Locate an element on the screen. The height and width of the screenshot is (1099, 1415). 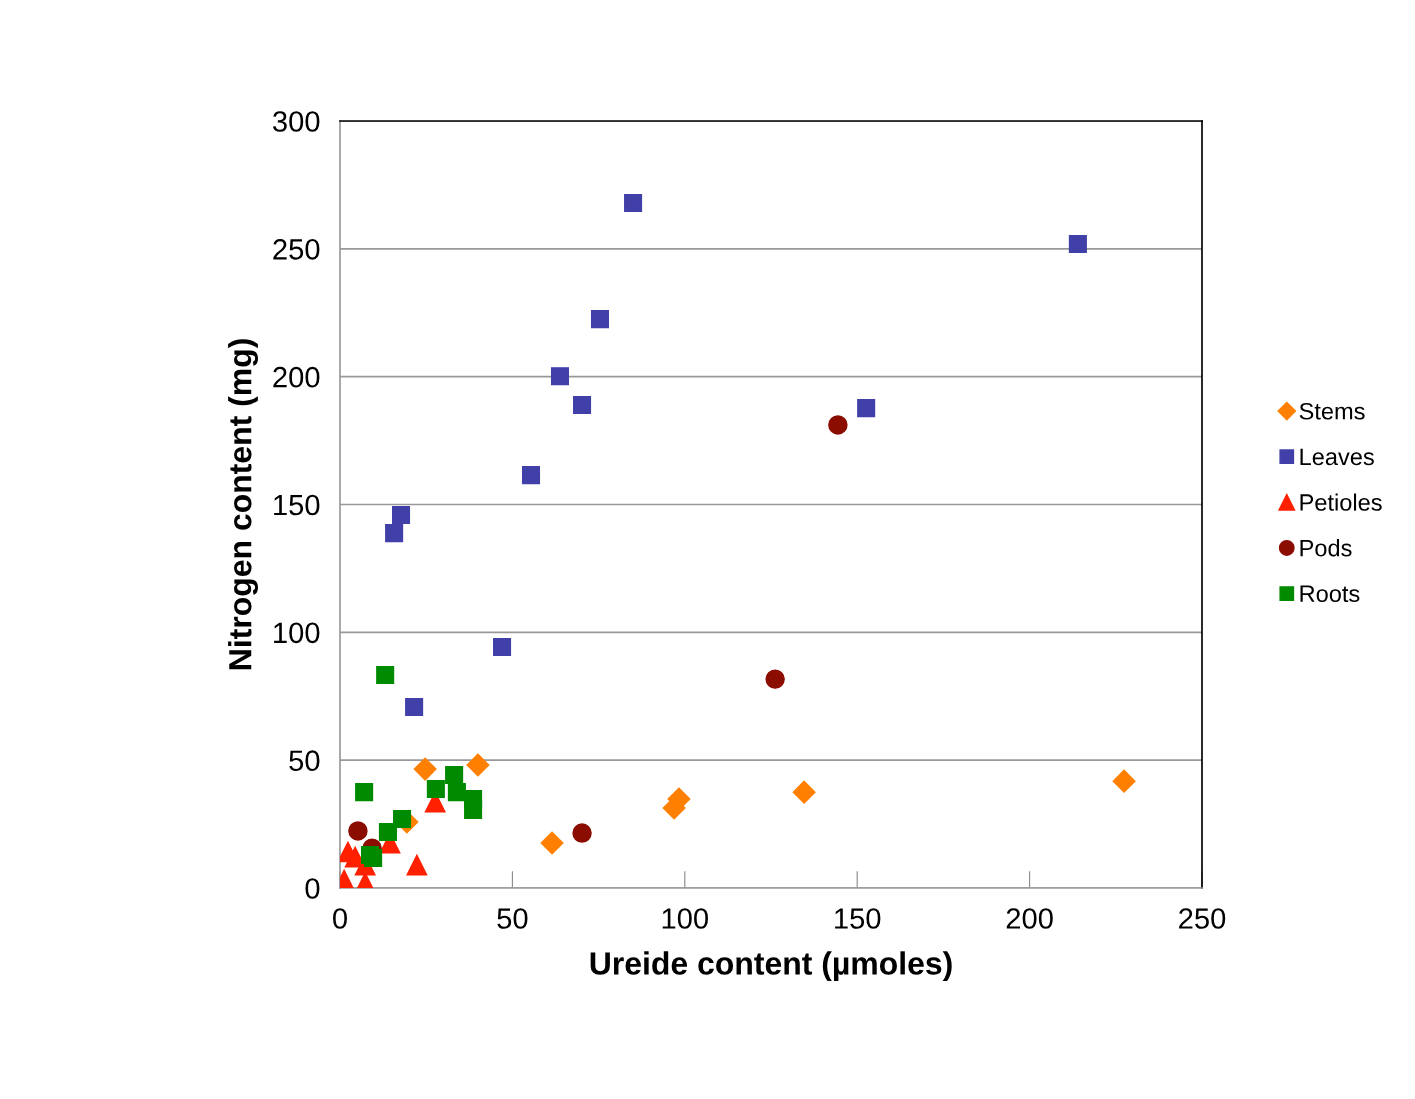
y-tick-label: 250 is located at coordinates (296, 249).